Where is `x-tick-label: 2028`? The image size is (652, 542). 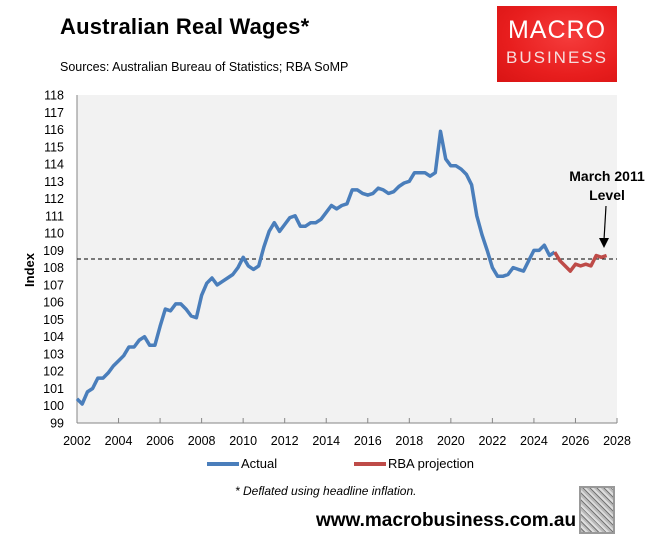 x-tick-label: 2028 is located at coordinates (617, 441).